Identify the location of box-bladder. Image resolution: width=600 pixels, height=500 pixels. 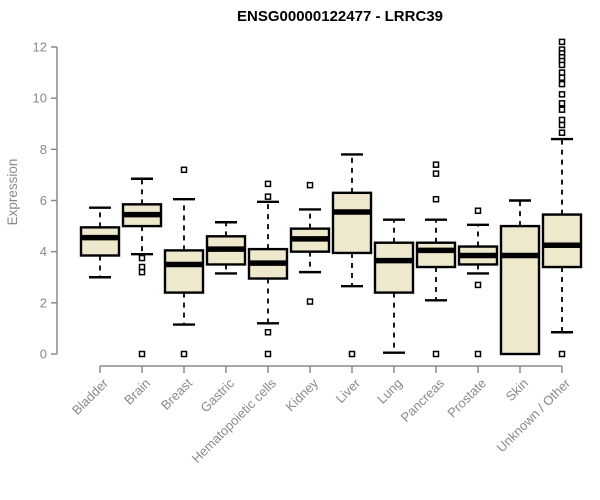
(100, 241).